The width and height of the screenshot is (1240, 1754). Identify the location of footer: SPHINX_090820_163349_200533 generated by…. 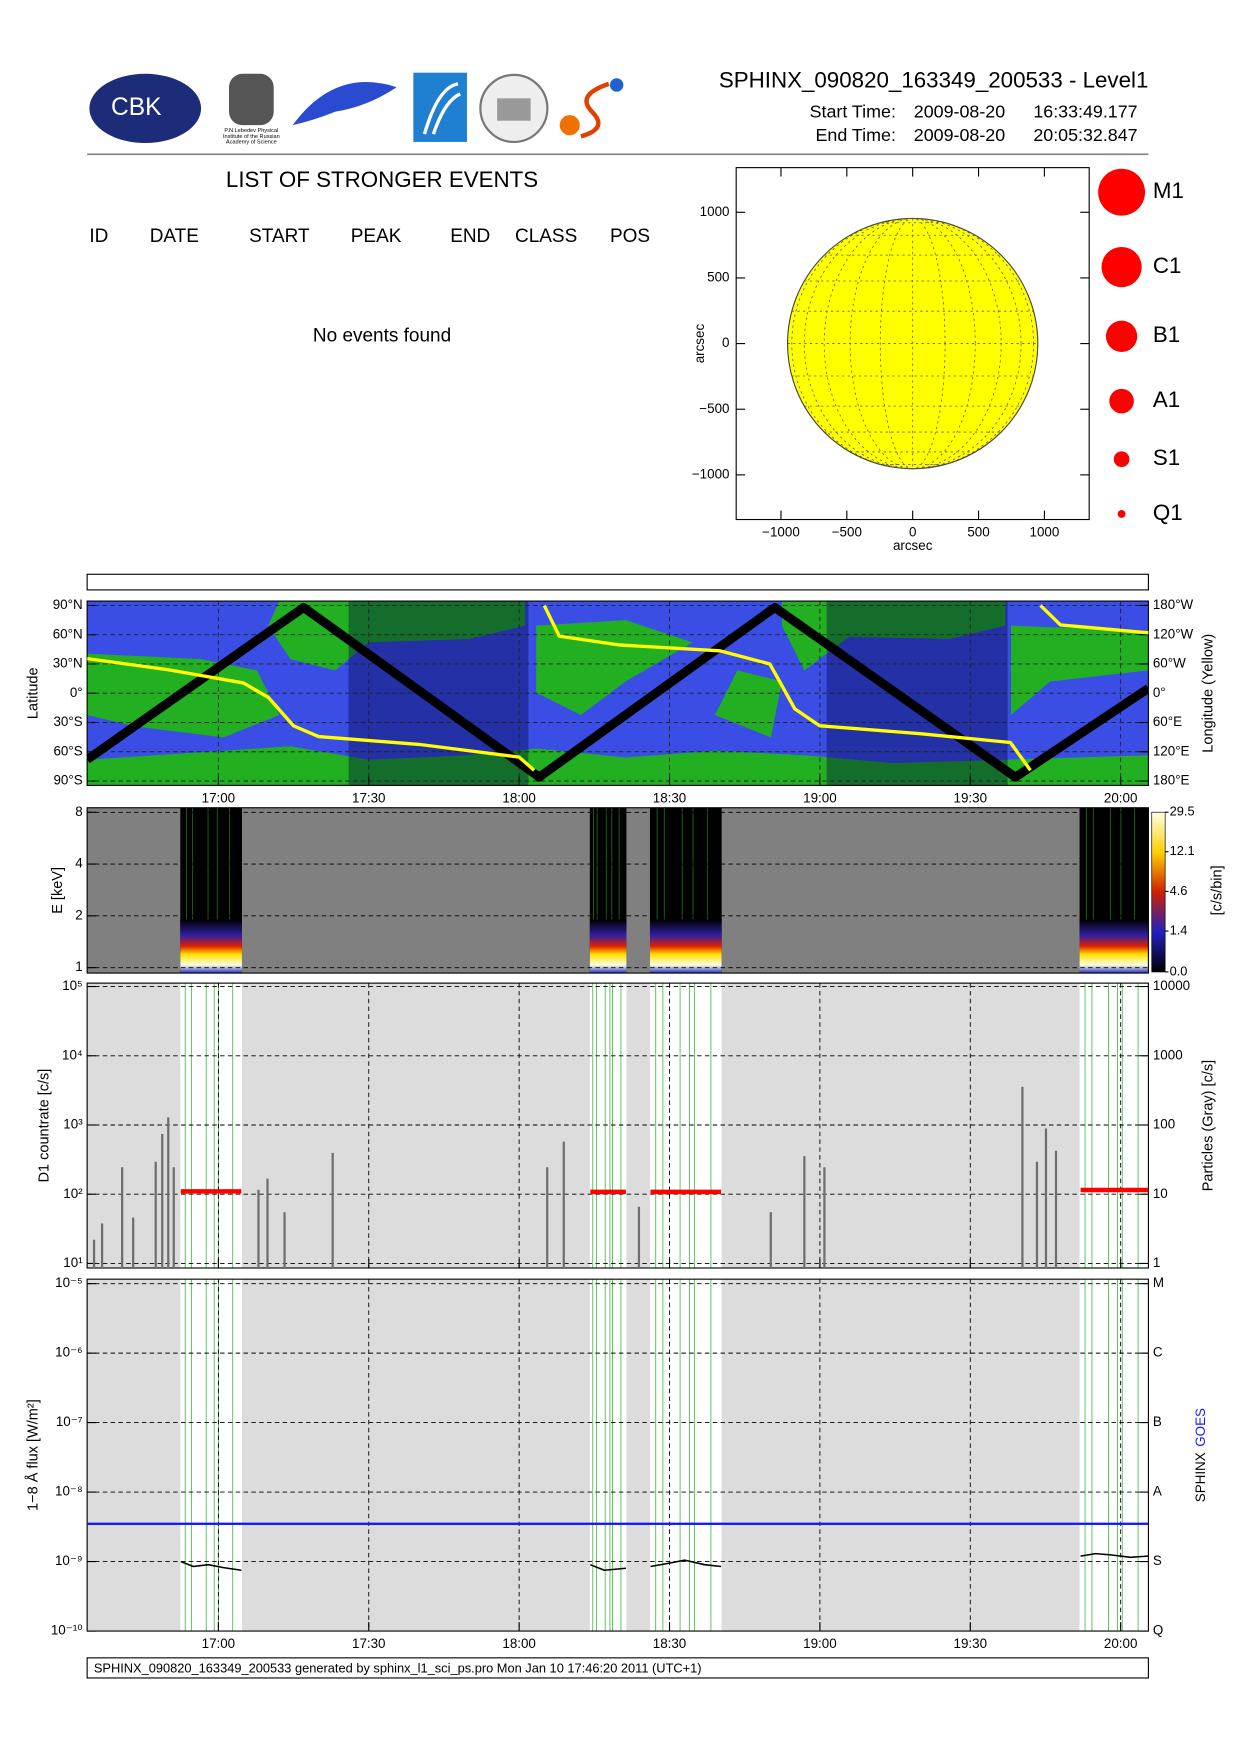
(398, 1667).